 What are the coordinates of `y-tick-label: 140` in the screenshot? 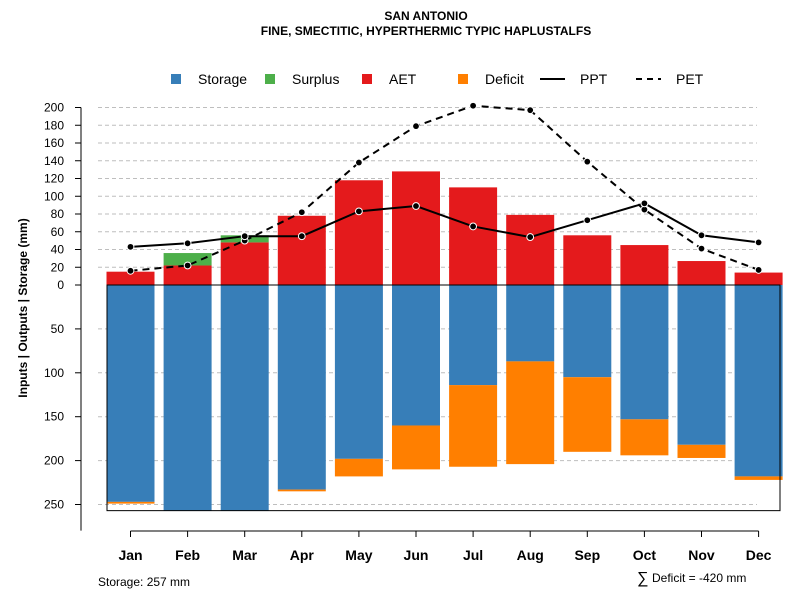 It's located at (54, 161).